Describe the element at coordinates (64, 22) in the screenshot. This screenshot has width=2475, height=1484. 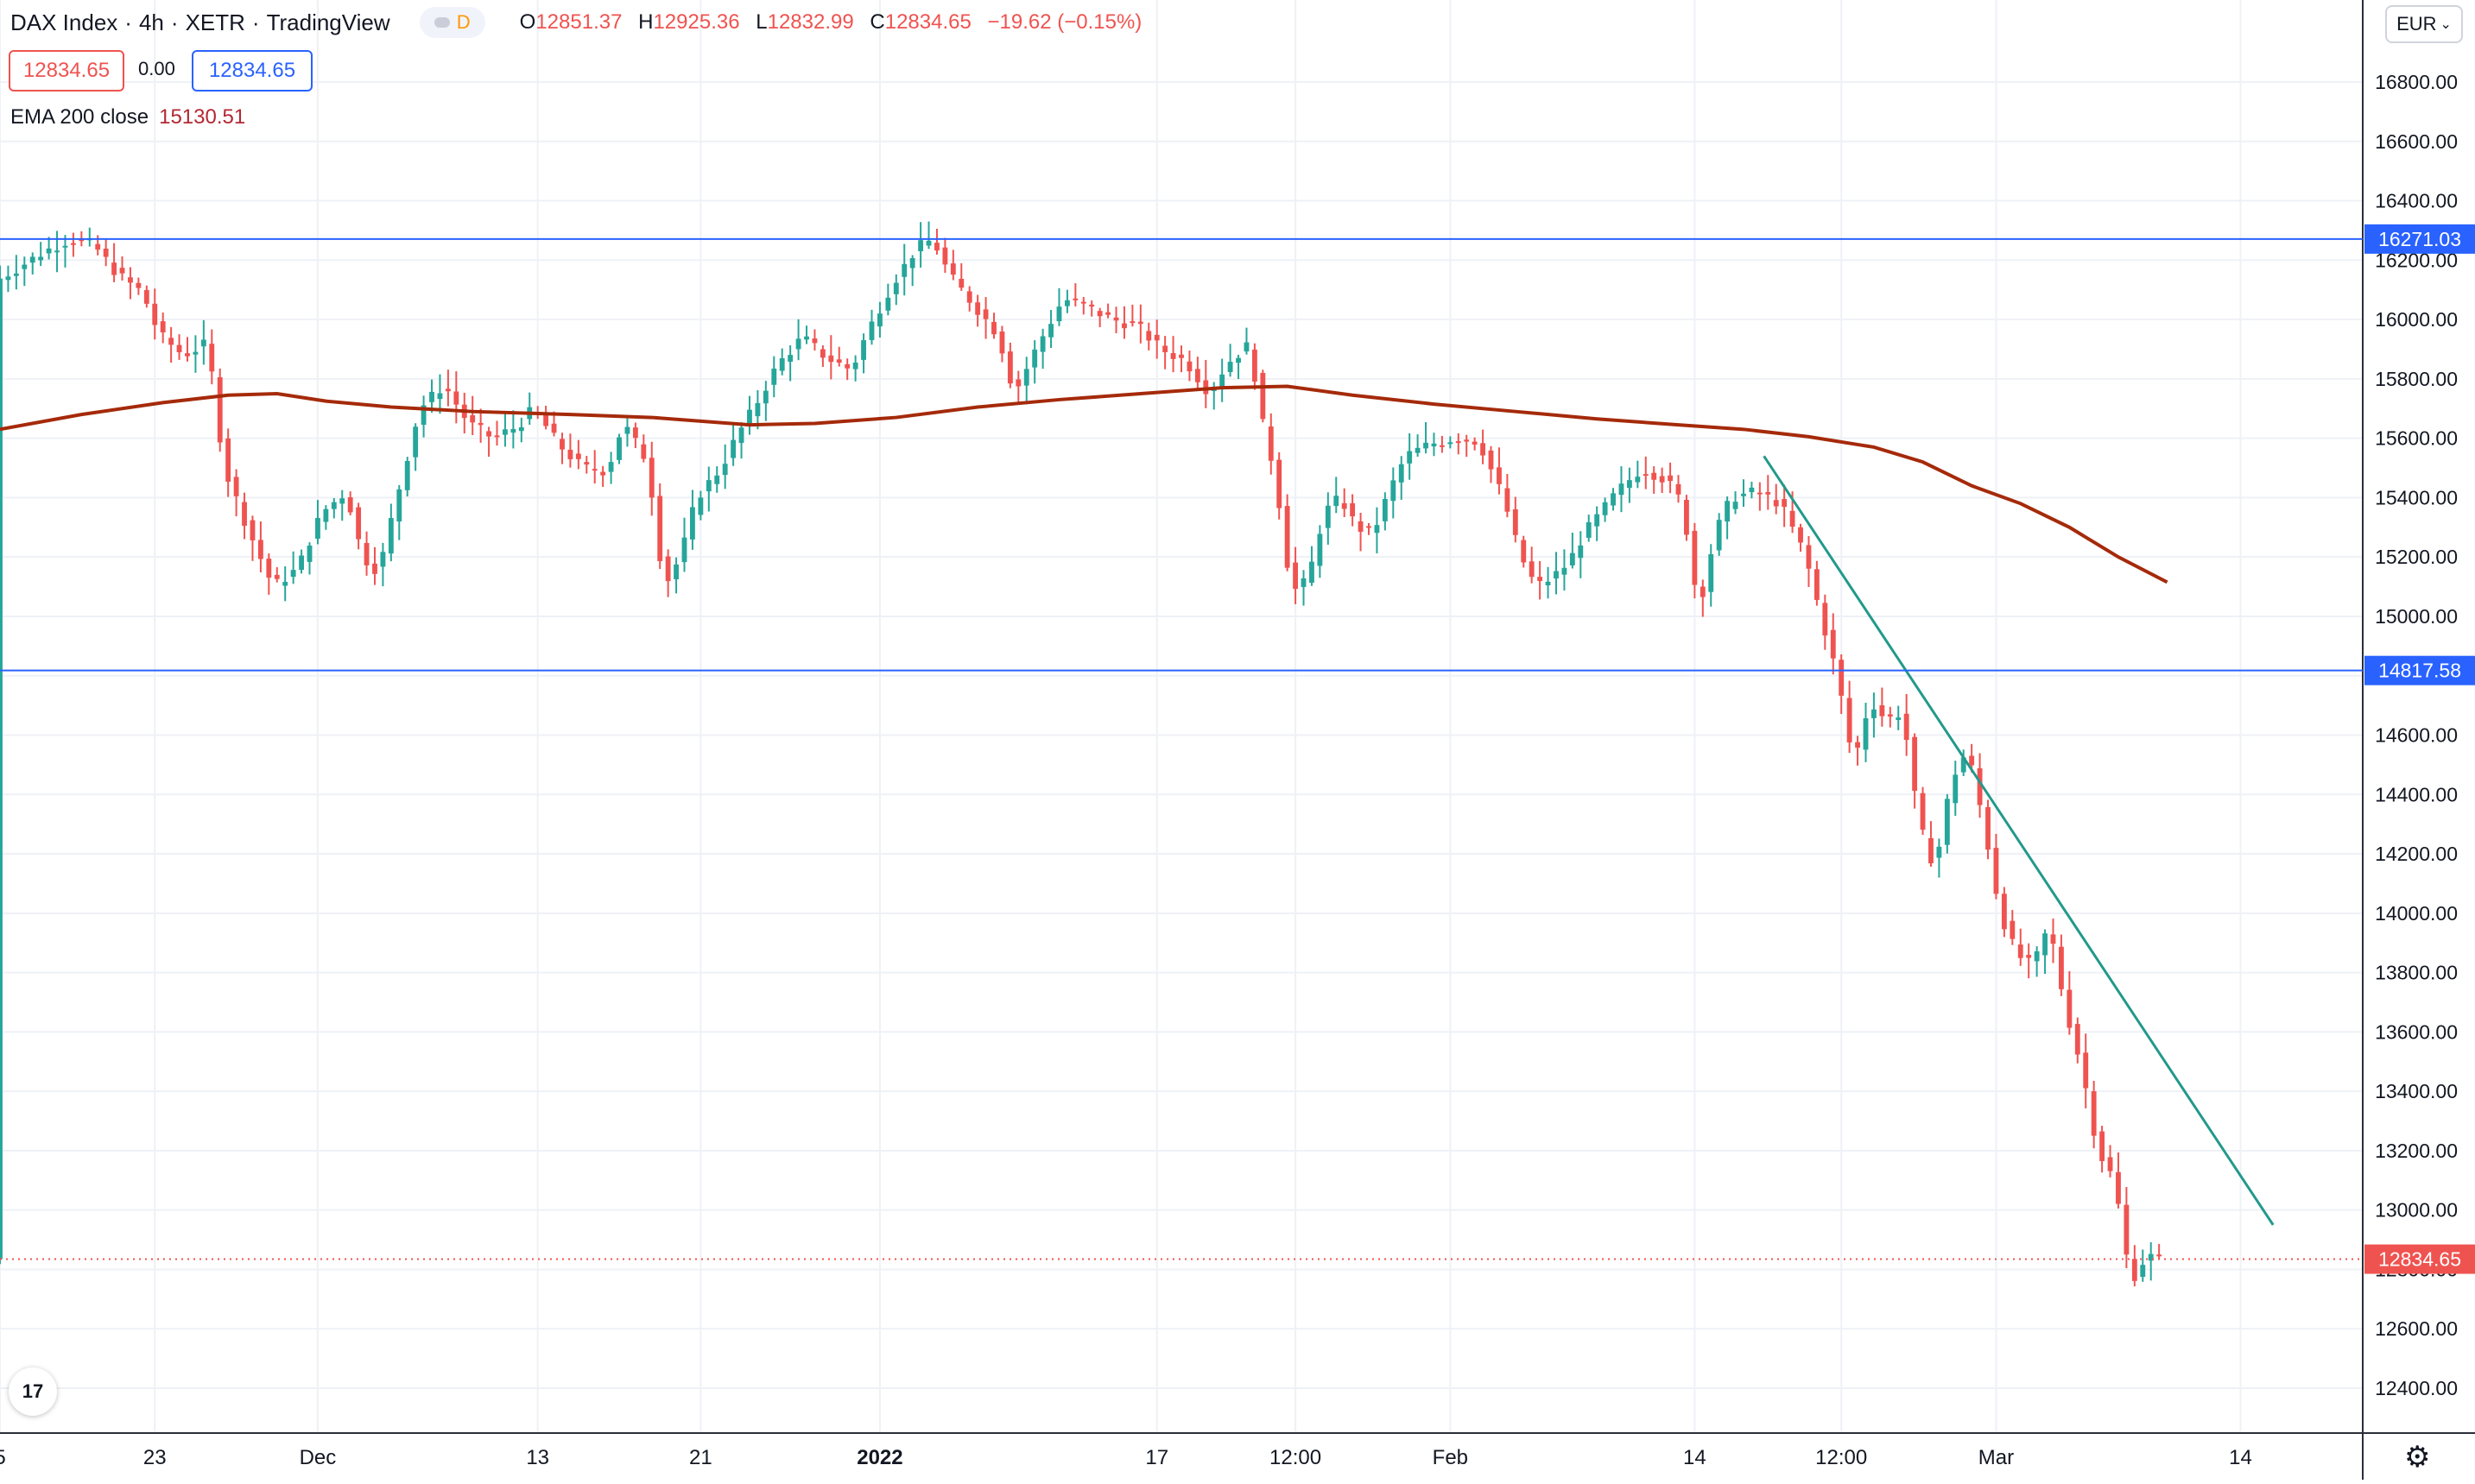
I see `symbol-name: DAX Index` at that location.